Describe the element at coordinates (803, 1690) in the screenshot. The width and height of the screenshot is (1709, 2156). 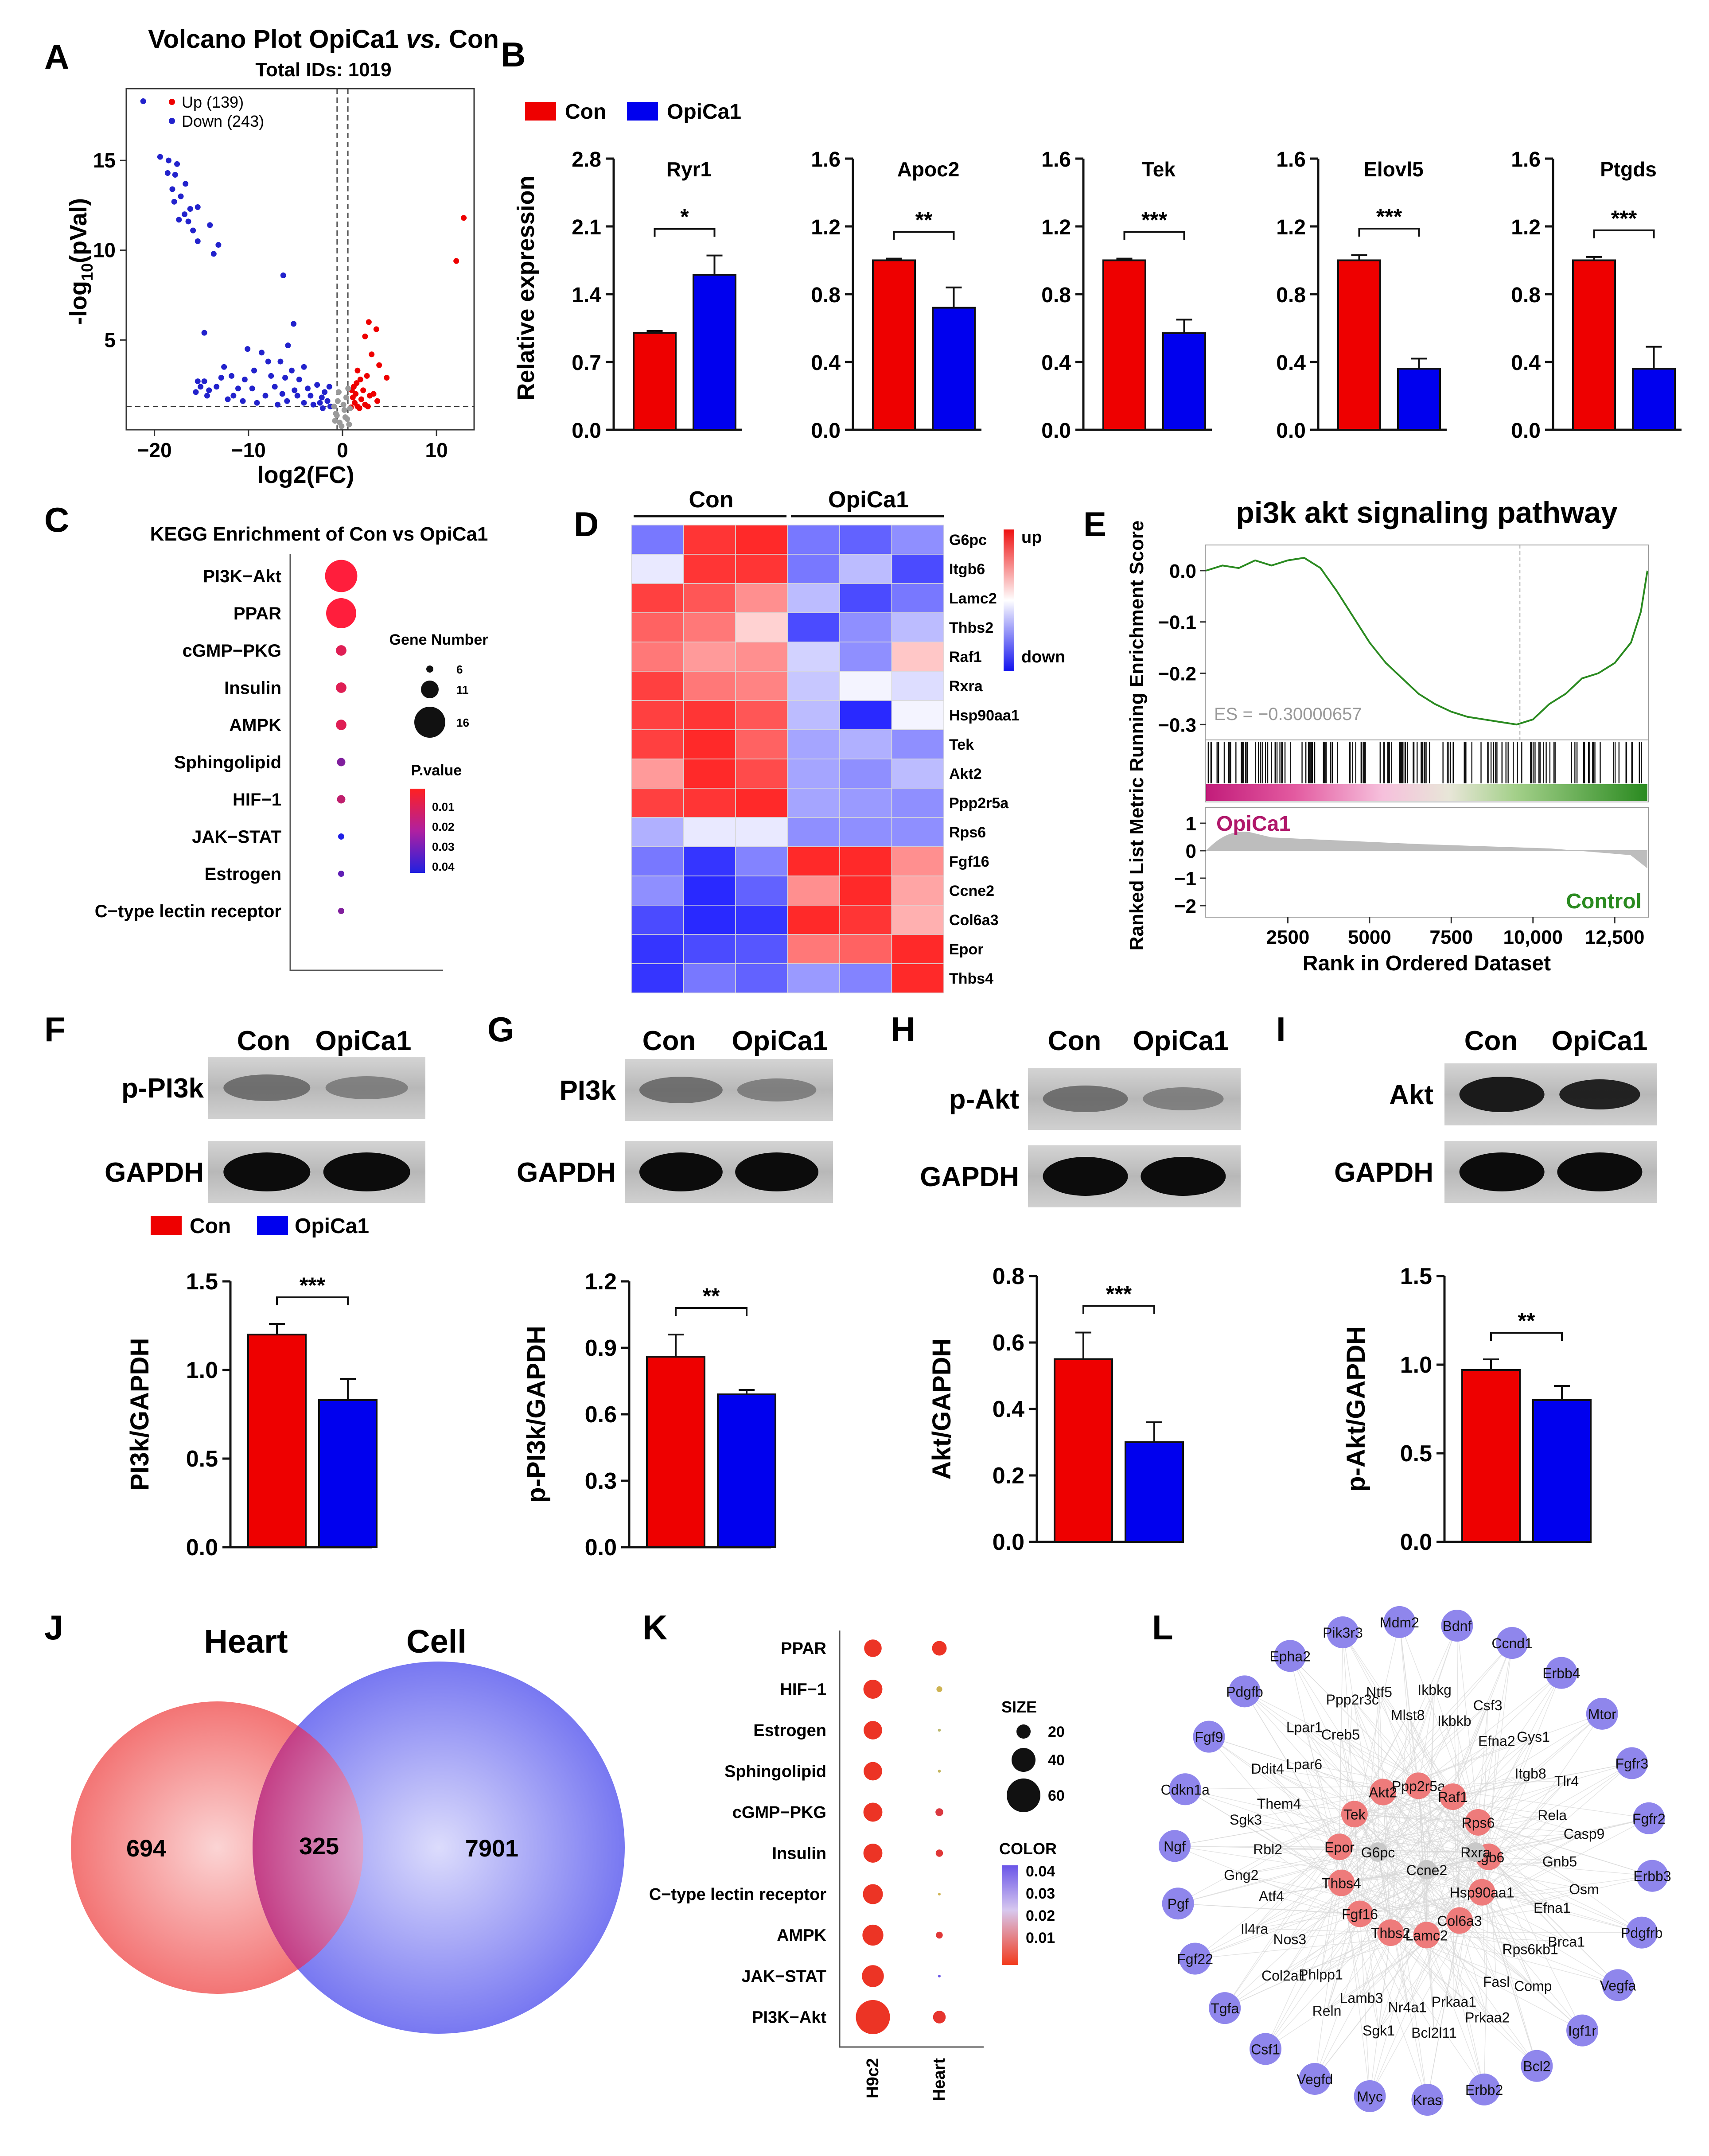
I see `kegg-k-term-label: HIF−1` at that location.